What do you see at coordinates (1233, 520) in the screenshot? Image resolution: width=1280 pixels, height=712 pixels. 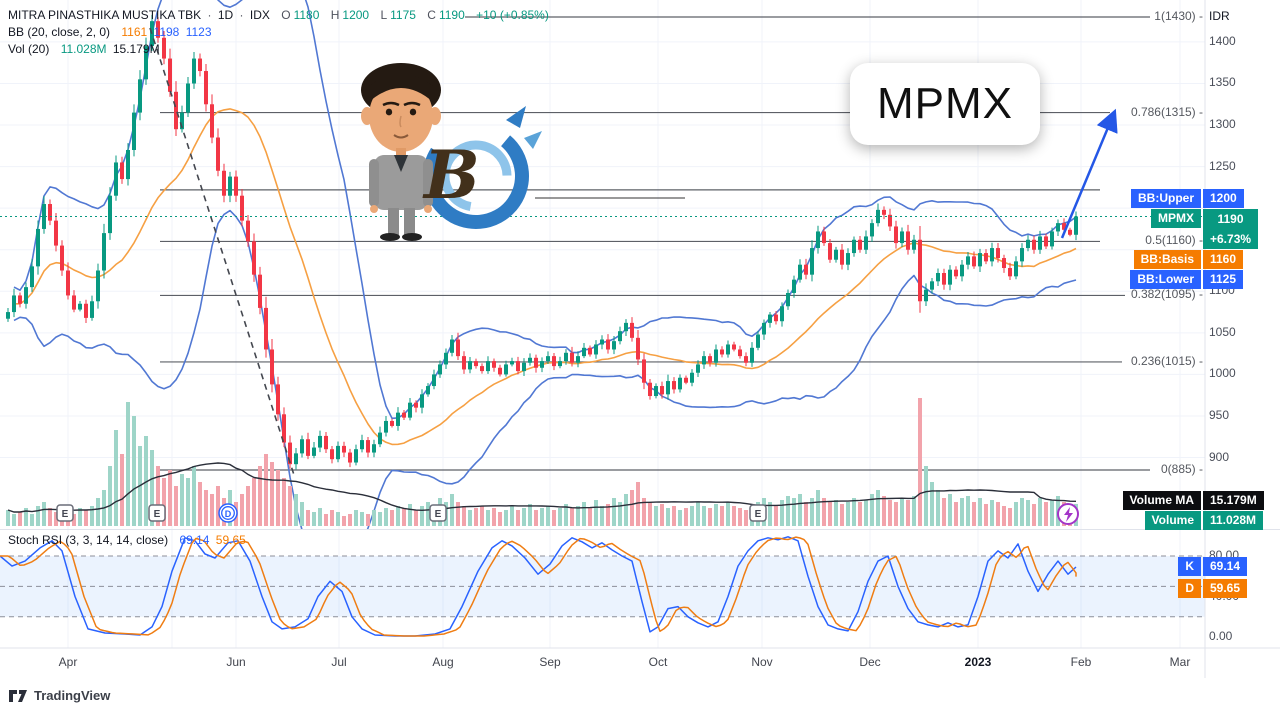 I see `volume-badge-value: 11.028M` at bounding box center [1233, 520].